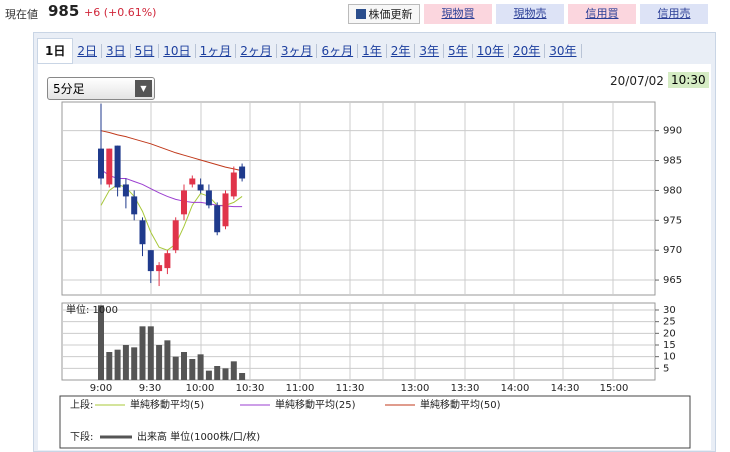 The image size is (730, 452). Describe the element at coordinates (672, 161) in the screenshot. I see `y-tick-label: 985` at that location.